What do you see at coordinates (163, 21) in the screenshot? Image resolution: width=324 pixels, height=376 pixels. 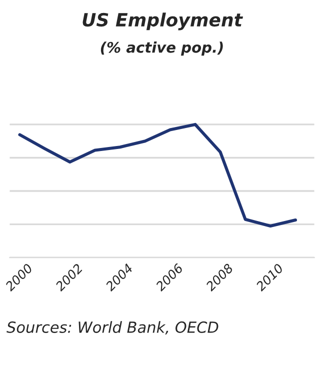 I see `chart-title: US Employment` at bounding box center [163, 21].